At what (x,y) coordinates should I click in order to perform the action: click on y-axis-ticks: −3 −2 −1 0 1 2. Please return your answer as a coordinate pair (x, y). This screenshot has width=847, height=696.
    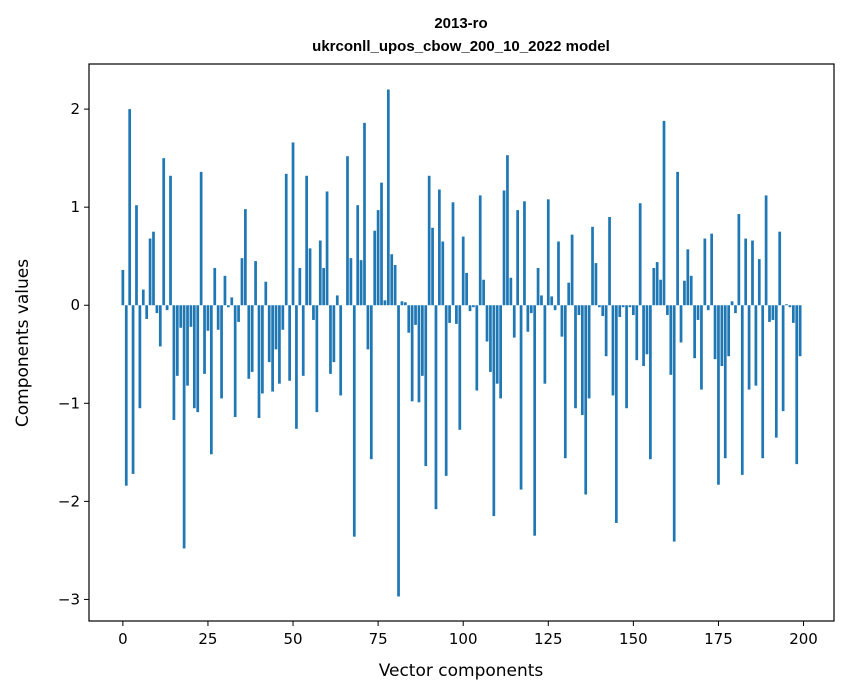
    Looking at the image, I should click on (73, 354).